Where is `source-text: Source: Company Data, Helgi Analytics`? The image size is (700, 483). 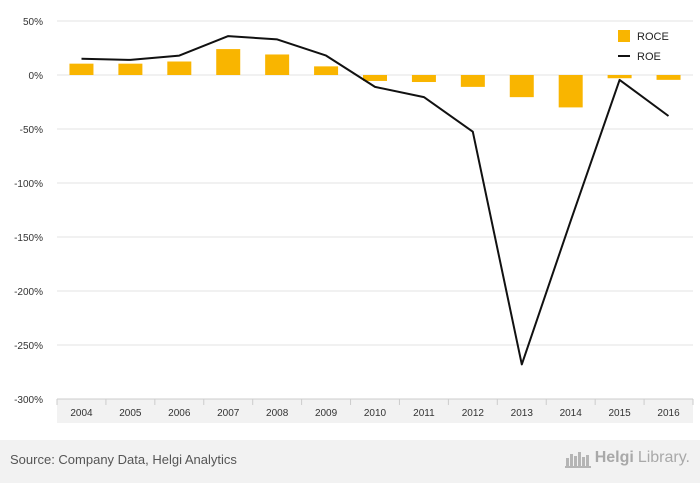 source-text: Source: Company Data, Helgi Analytics is located at coordinates (123, 459).